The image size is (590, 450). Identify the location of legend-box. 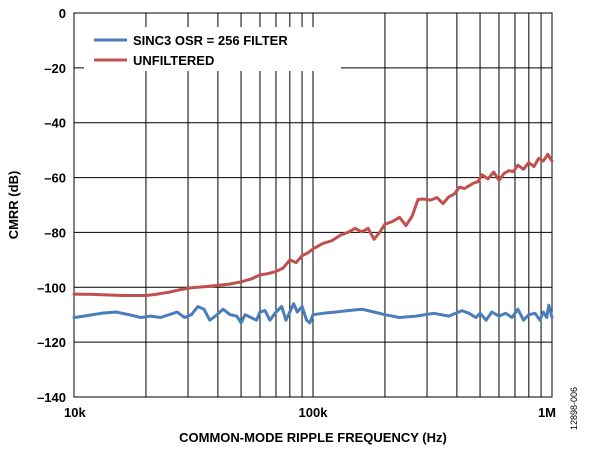
(212, 49).